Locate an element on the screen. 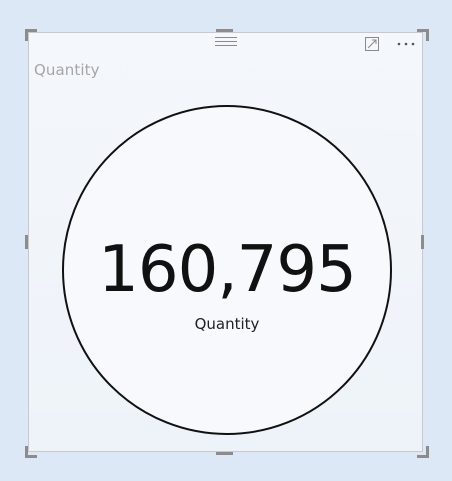 This screenshot has width=452, height=481. resize-handle-bottom is located at coordinates (224, 453).